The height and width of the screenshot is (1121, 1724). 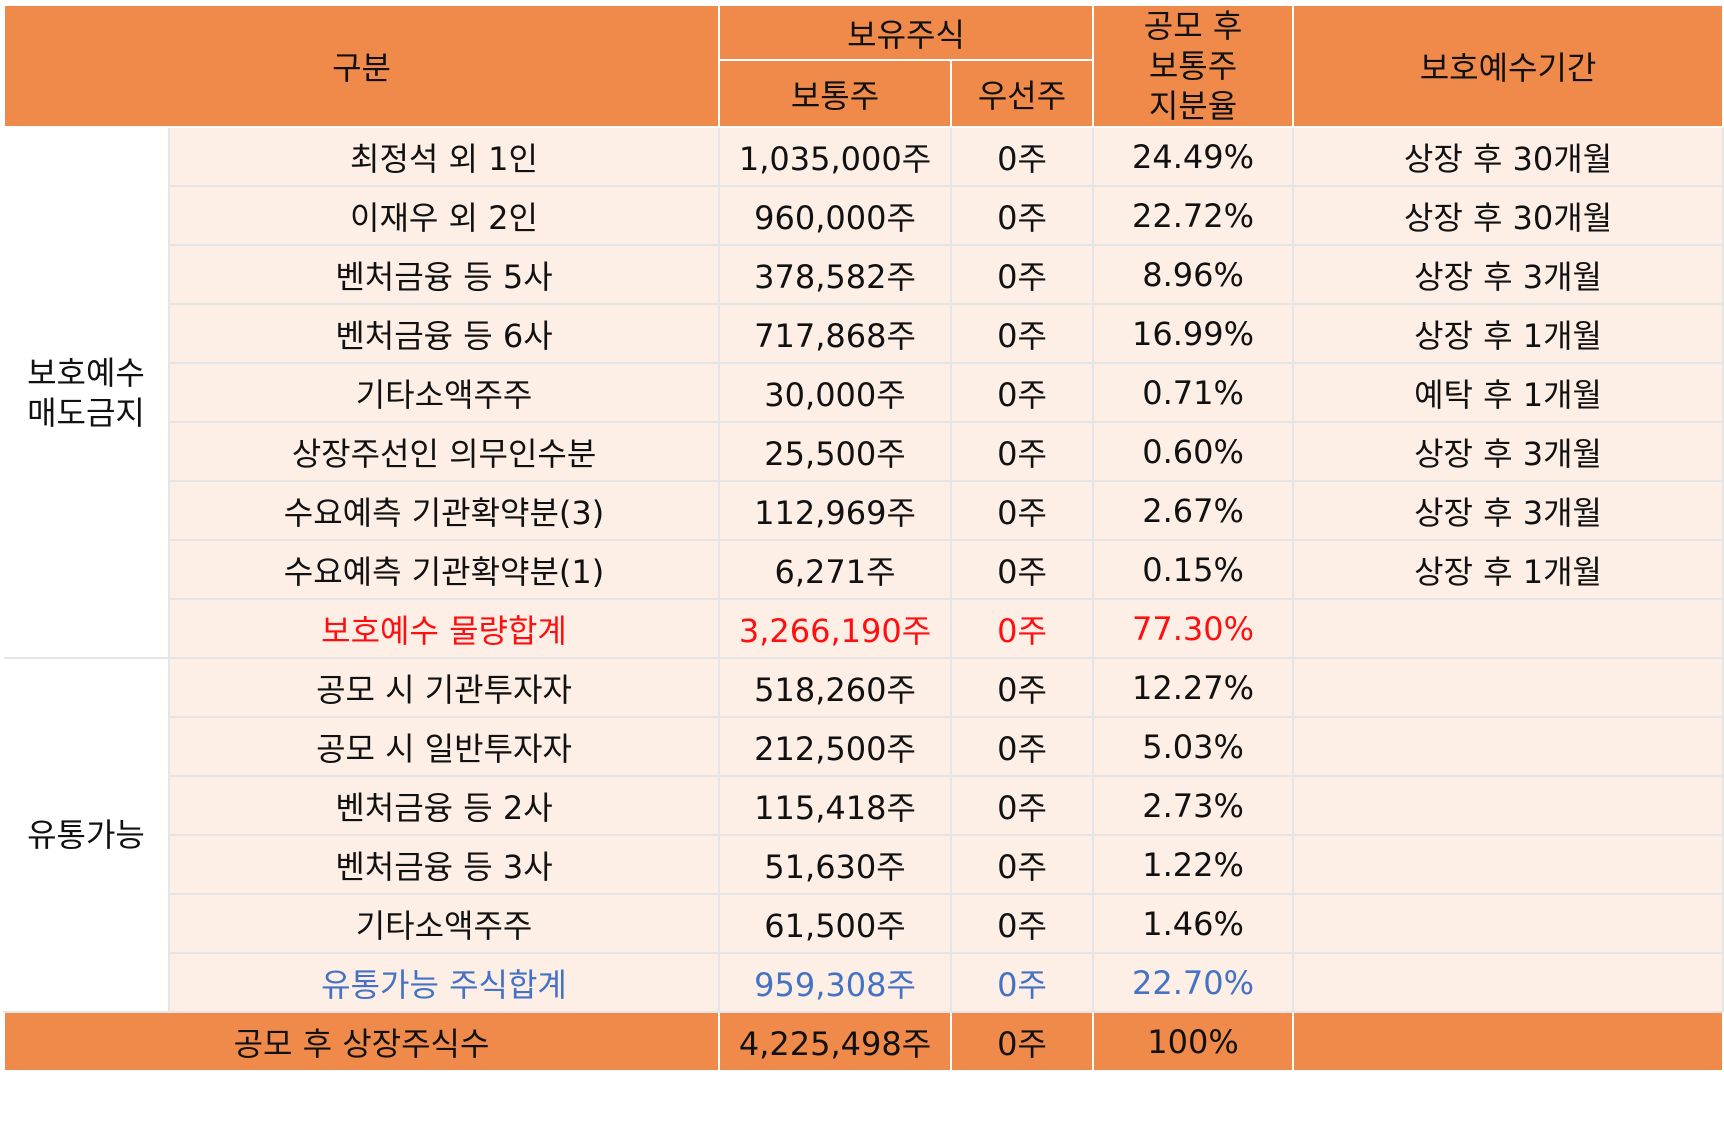 I want to click on row-common-shares: 51,630주, so click(x=835, y=864).